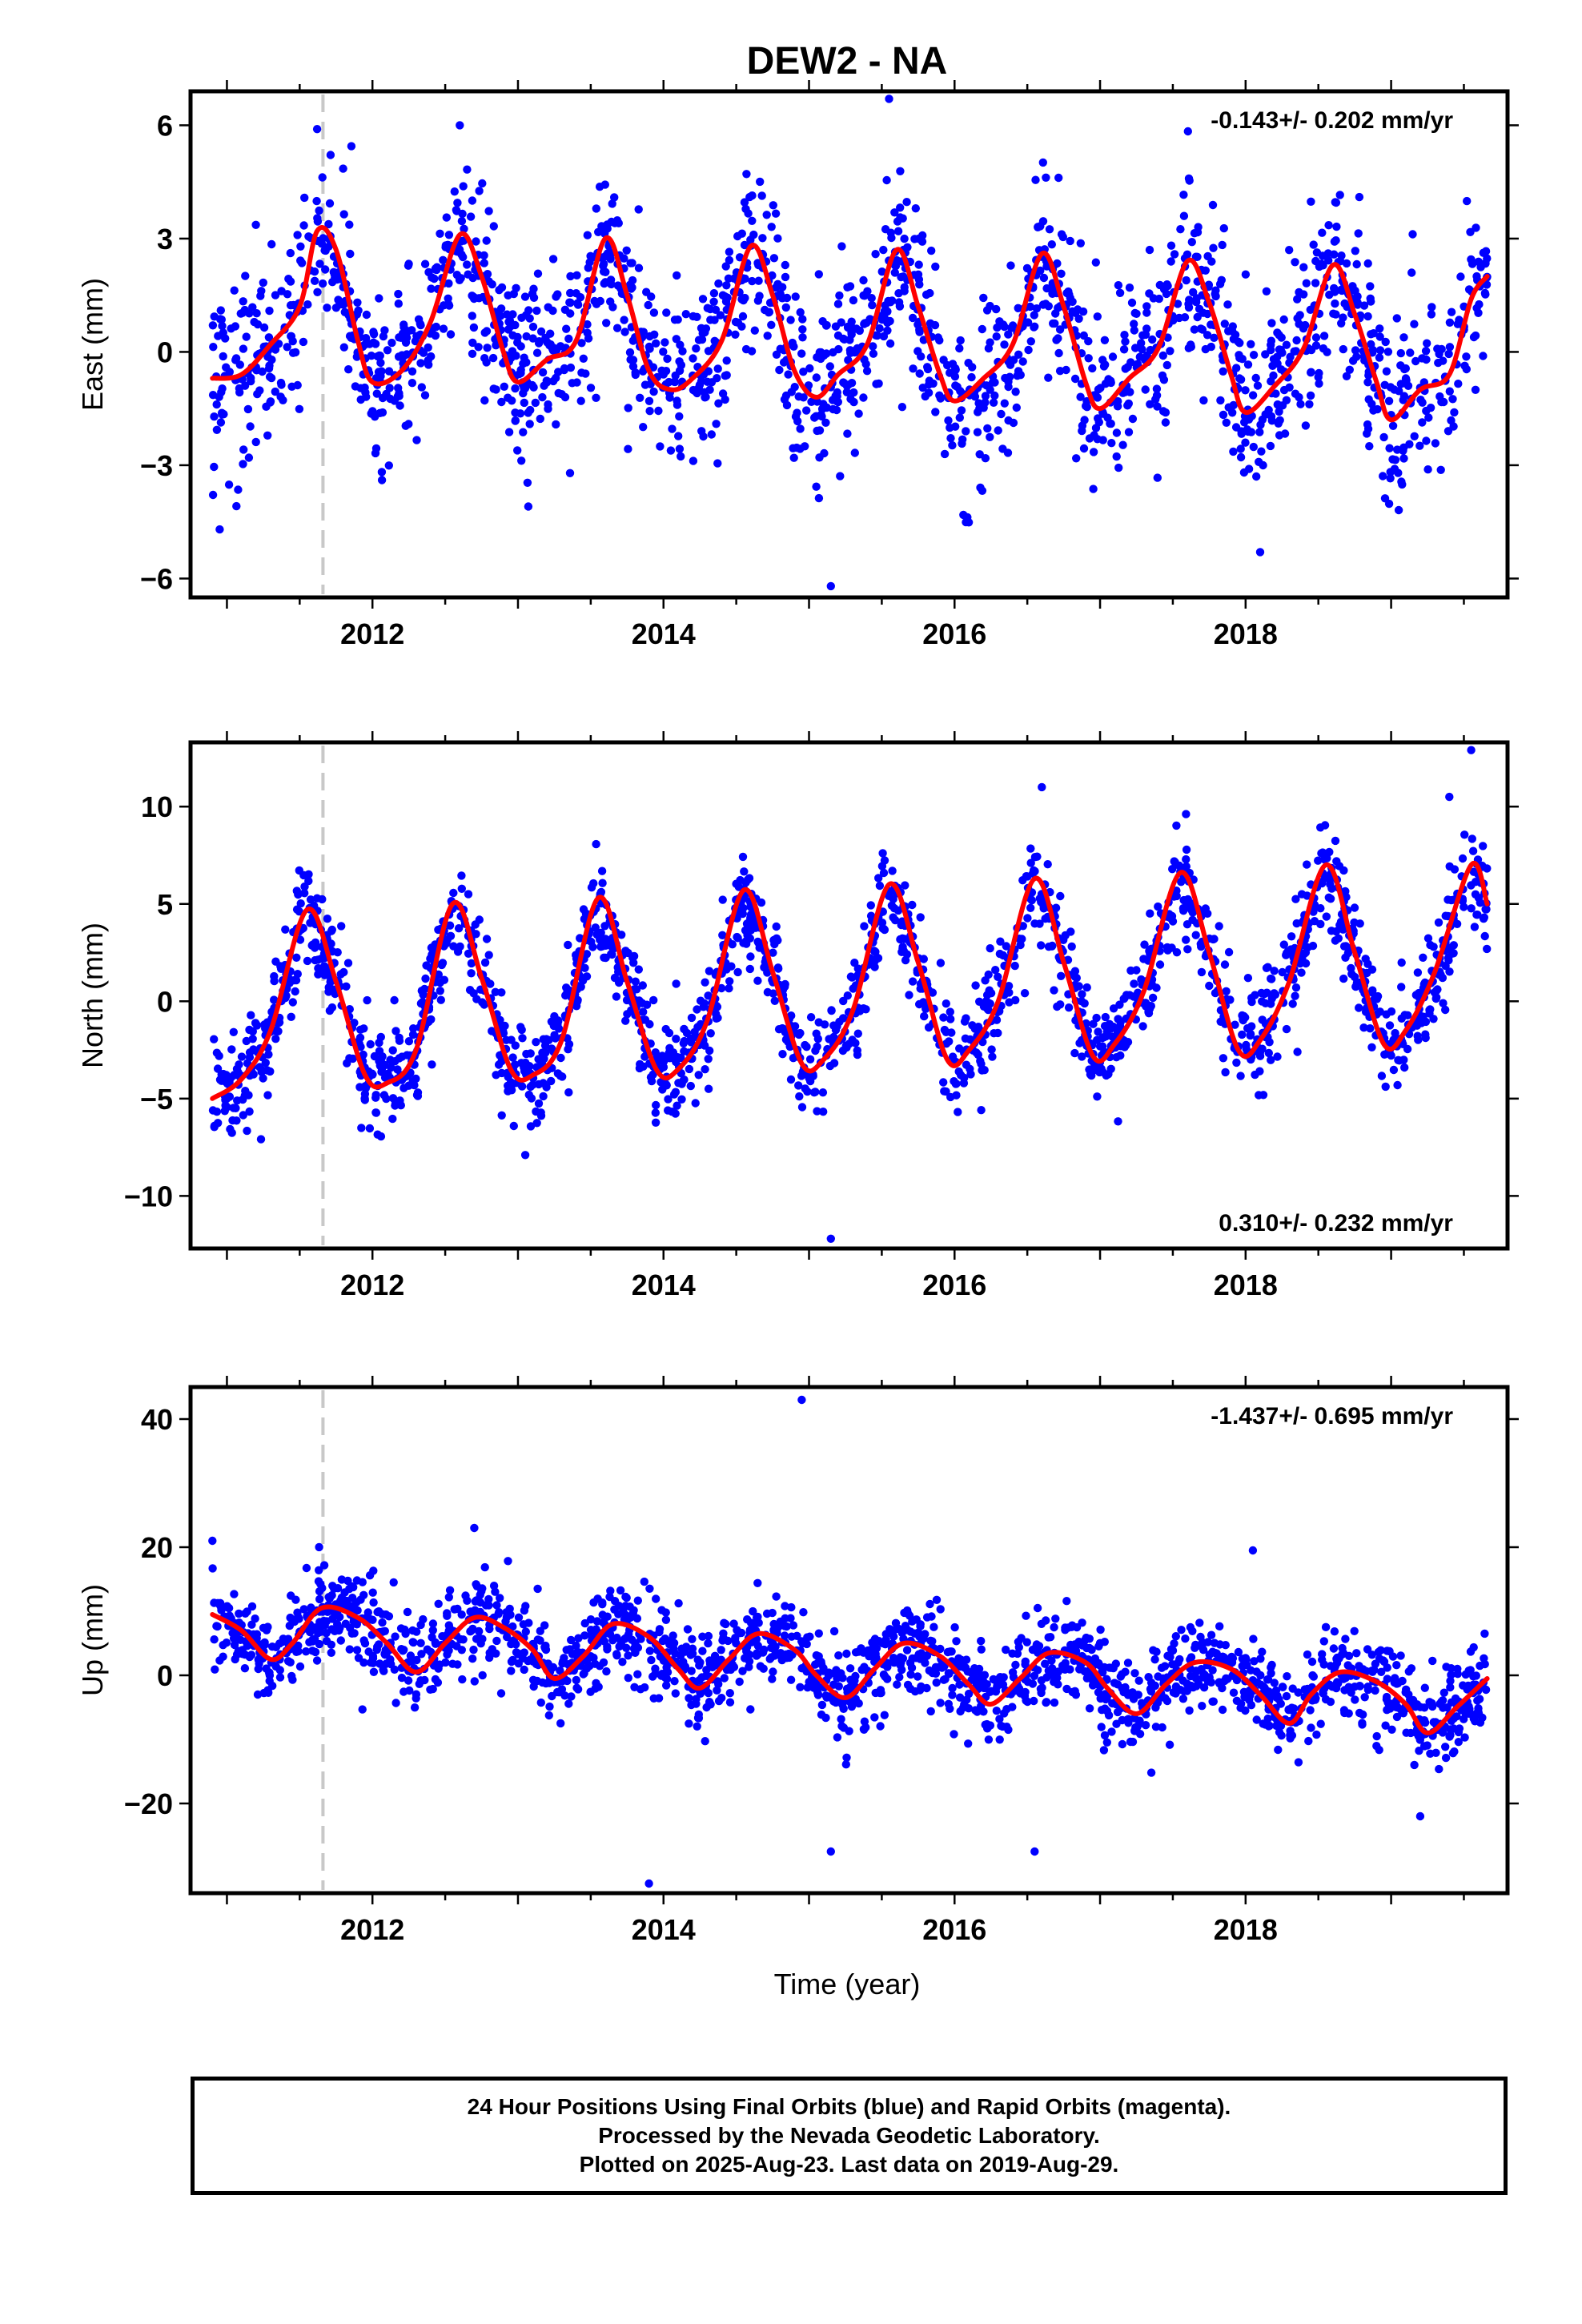  What do you see at coordinates (92, 995) in the screenshot?
I see `north-y-axis-label: North (mm)` at bounding box center [92, 995].